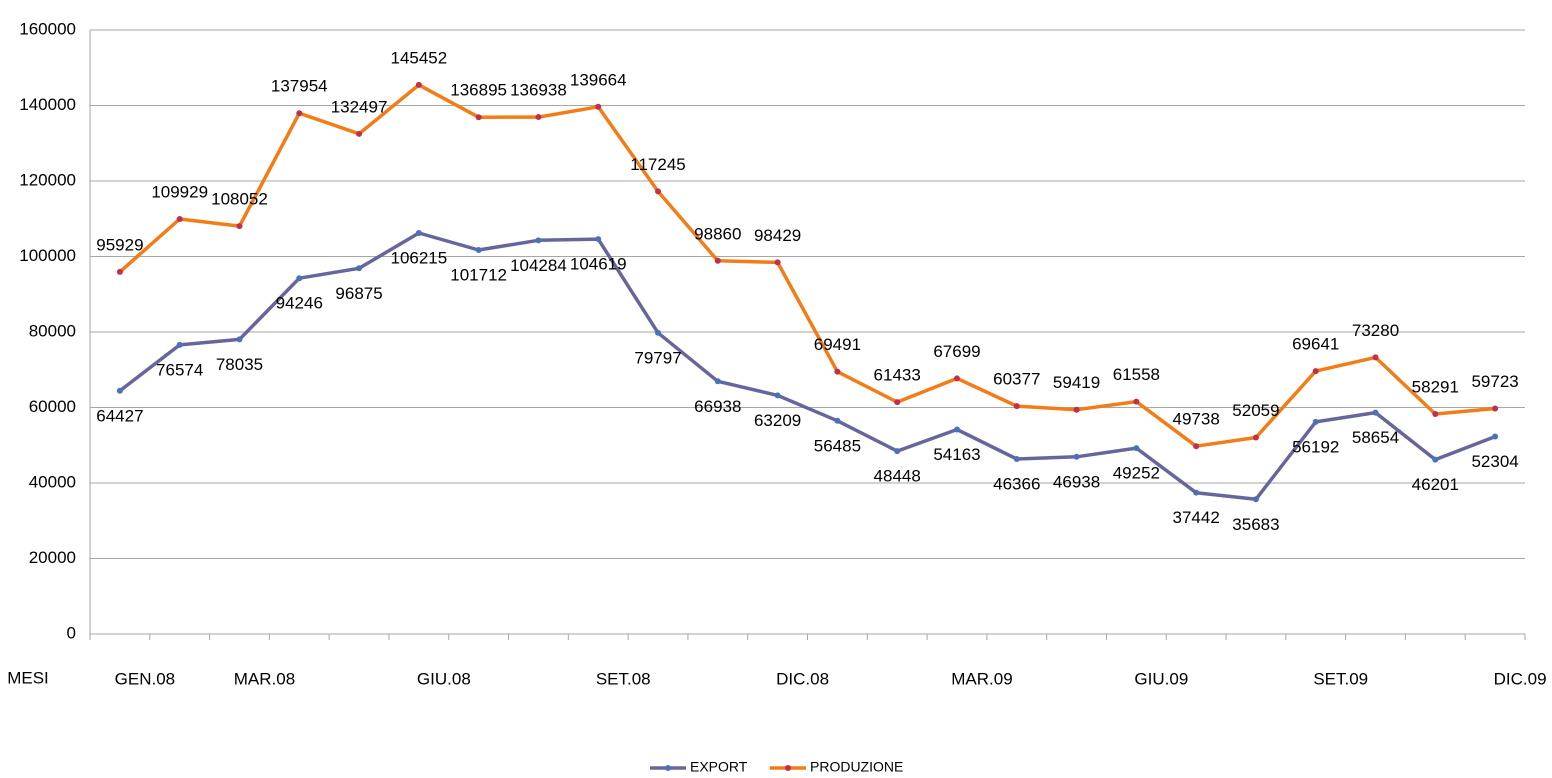  Describe the element at coordinates (777, 235) in the screenshot. I see `data-label: 98429` at that location.